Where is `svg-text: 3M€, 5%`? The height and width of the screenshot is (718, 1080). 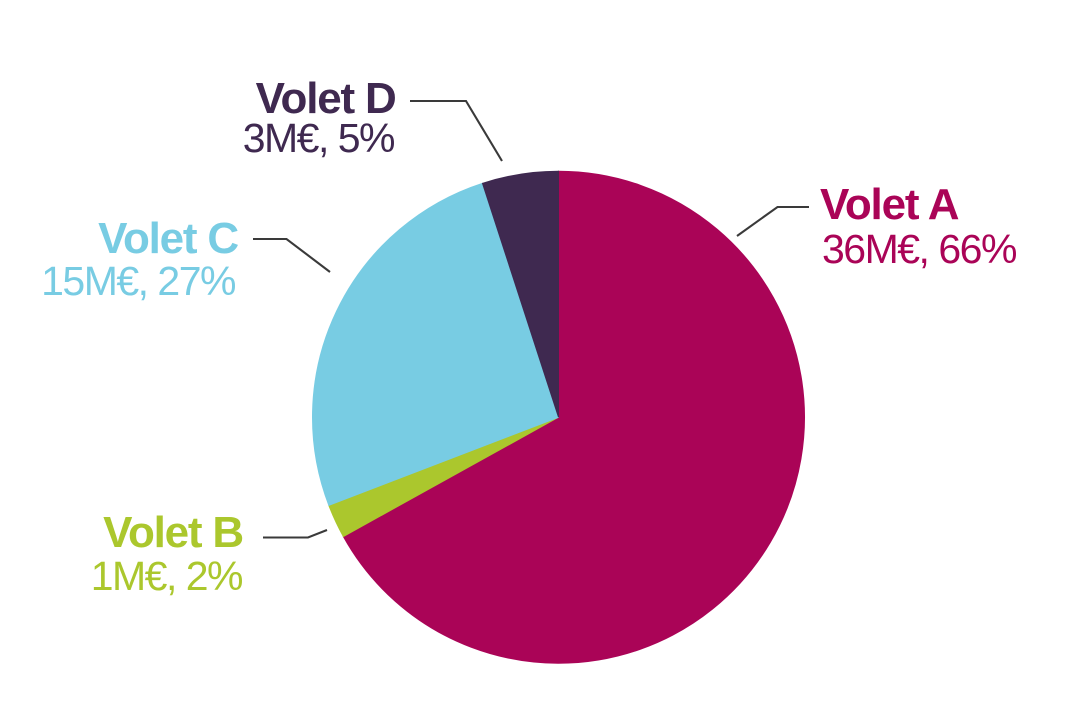 svg-text: 3M€, 5% is located at coordinates (318, 138).